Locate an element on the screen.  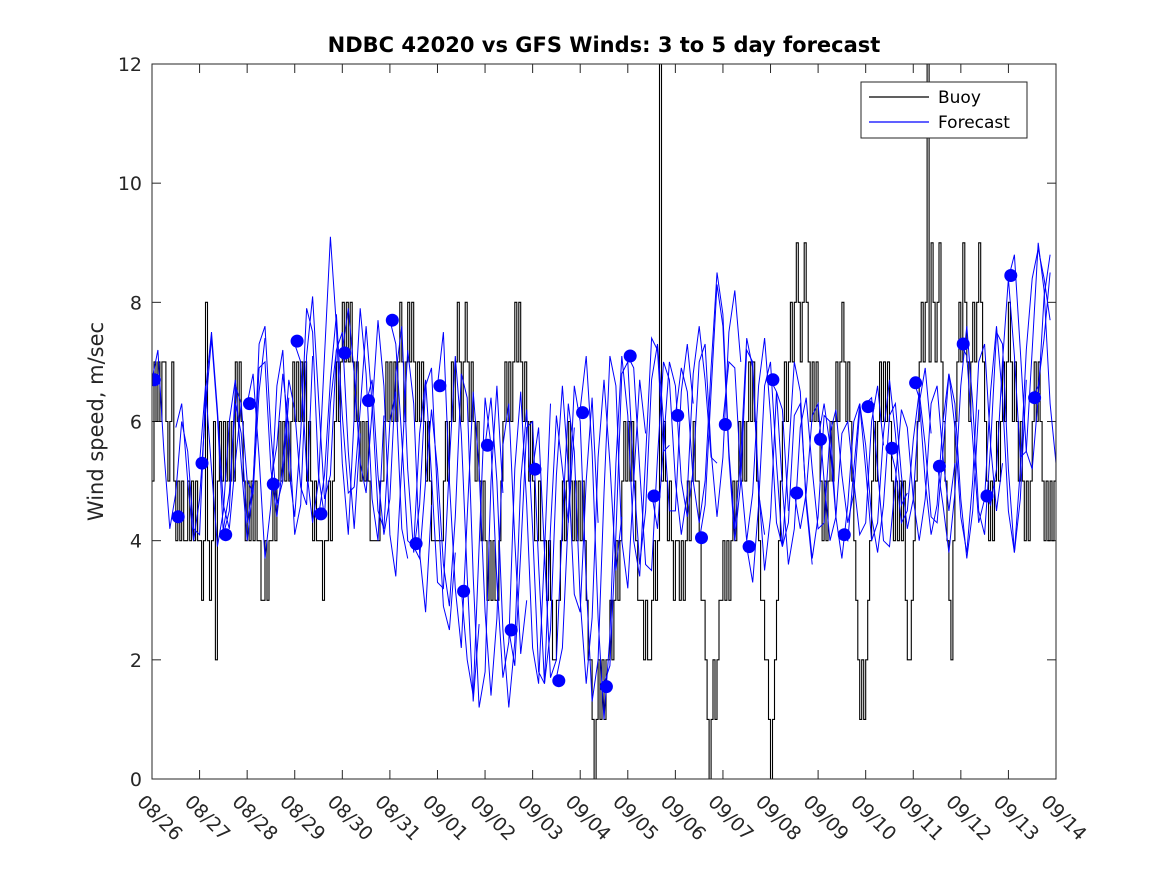
x-tick-label: 09/13 is located at coordinates (1016, 818).